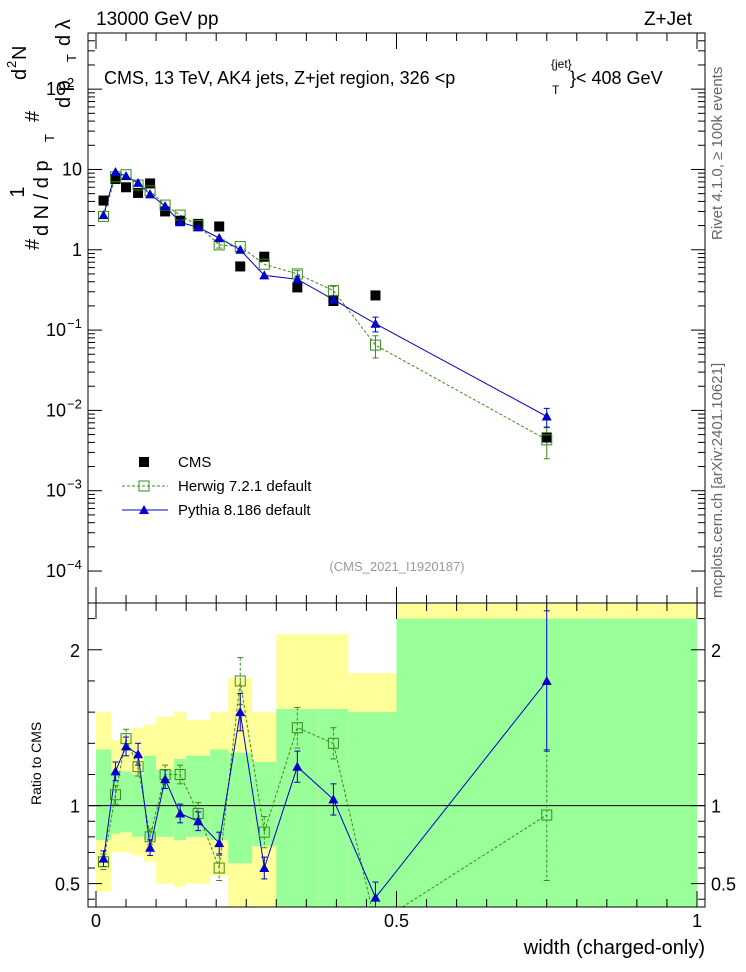 This screenshot has height=972, width=746. I want to click on ylabel-dndpt: d N / d p, so click(42, 198).